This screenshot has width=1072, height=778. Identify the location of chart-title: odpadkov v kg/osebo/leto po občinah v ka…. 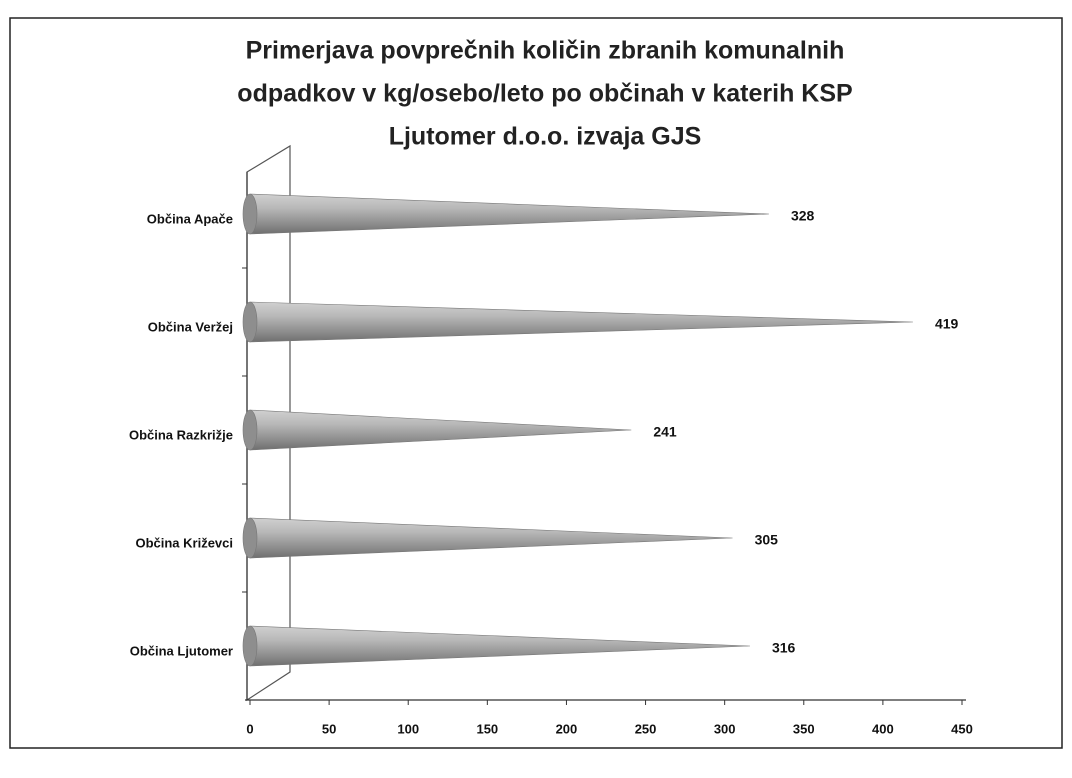
(544, 94).